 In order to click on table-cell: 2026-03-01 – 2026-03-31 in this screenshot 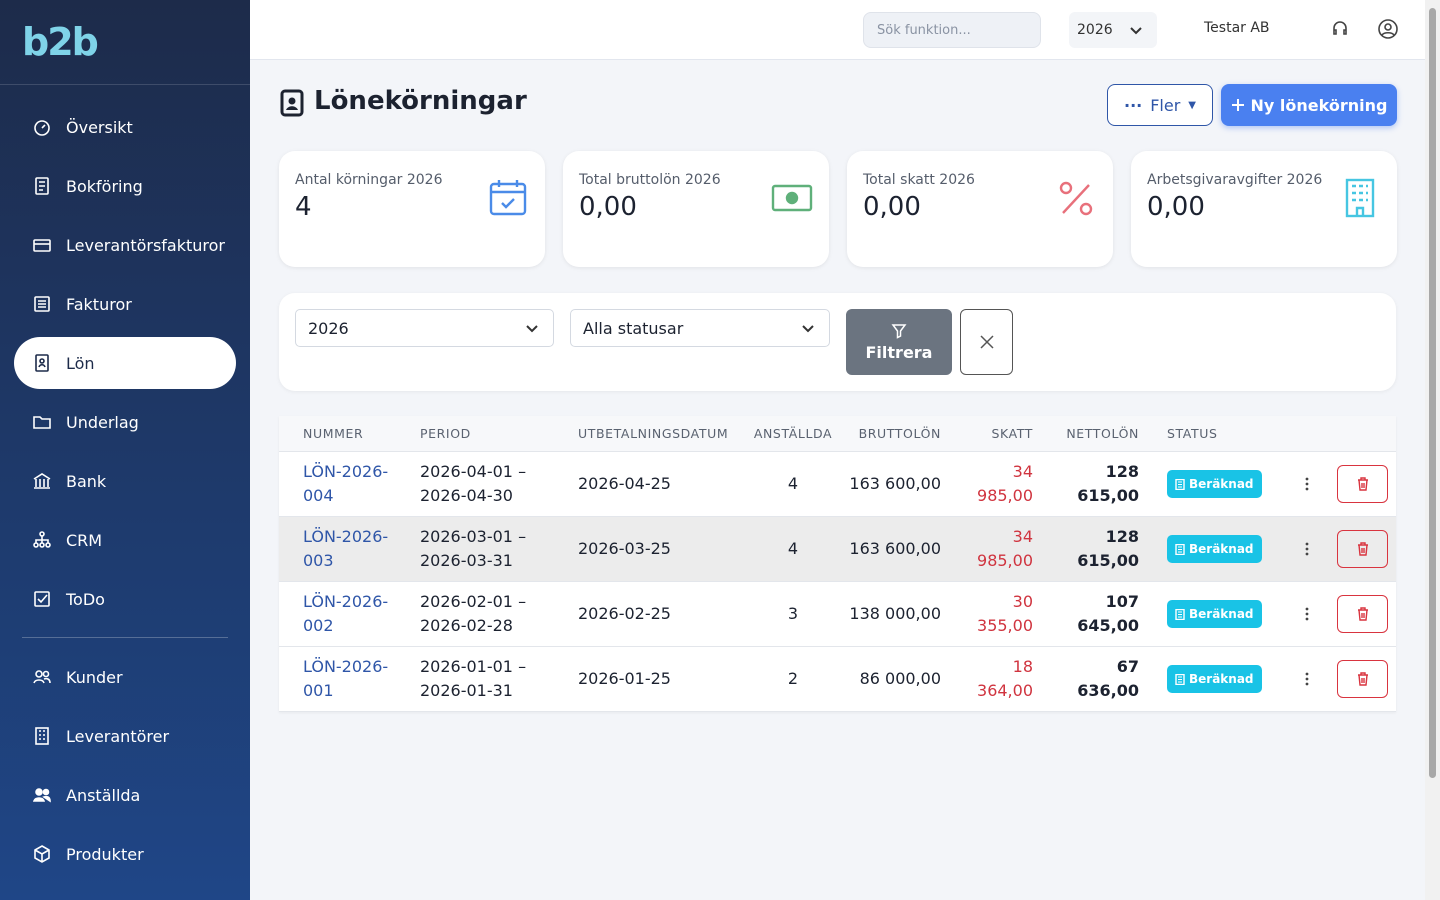, I will do `click(473, 548)`.